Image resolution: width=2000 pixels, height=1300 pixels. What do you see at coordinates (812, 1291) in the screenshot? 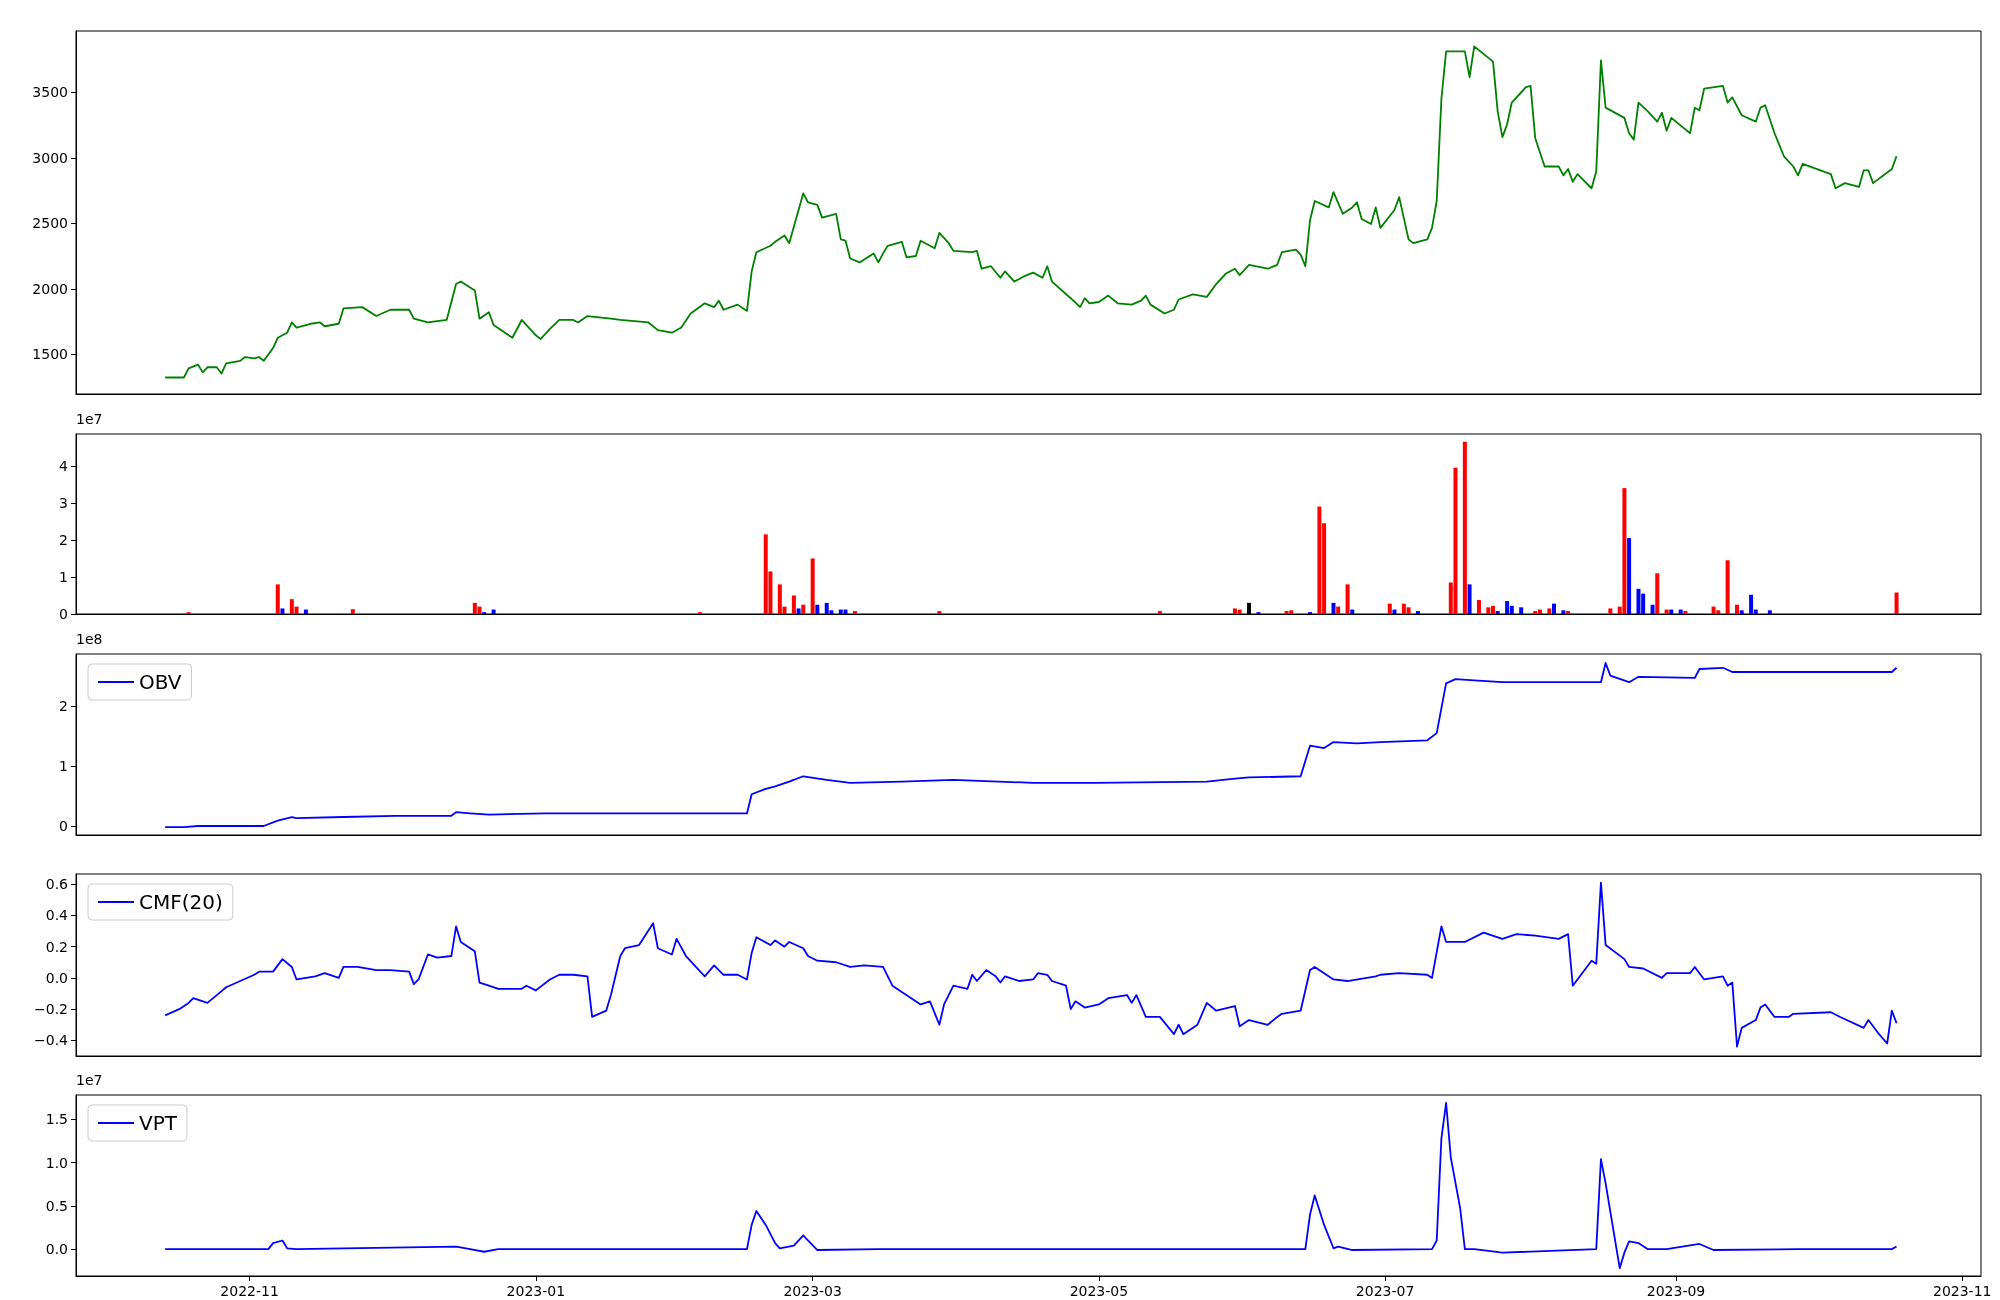
I see `x-tick-label: 2023-03` at bounding box center [812, 1291].